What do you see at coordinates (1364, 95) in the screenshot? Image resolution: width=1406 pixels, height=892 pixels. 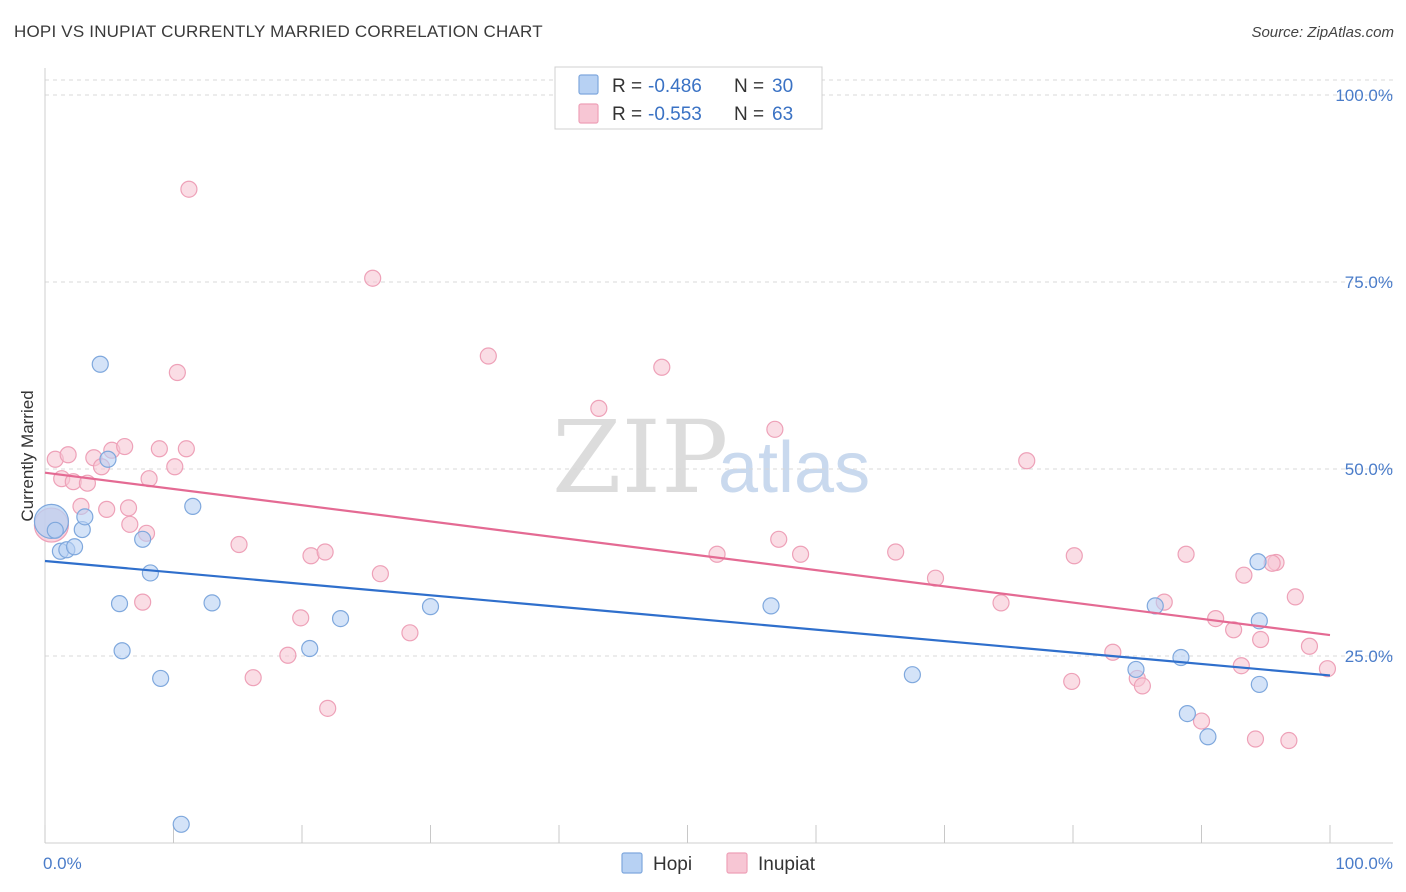 I see `y-tick-label: 100.0%` at bounding box center [1364, 95].